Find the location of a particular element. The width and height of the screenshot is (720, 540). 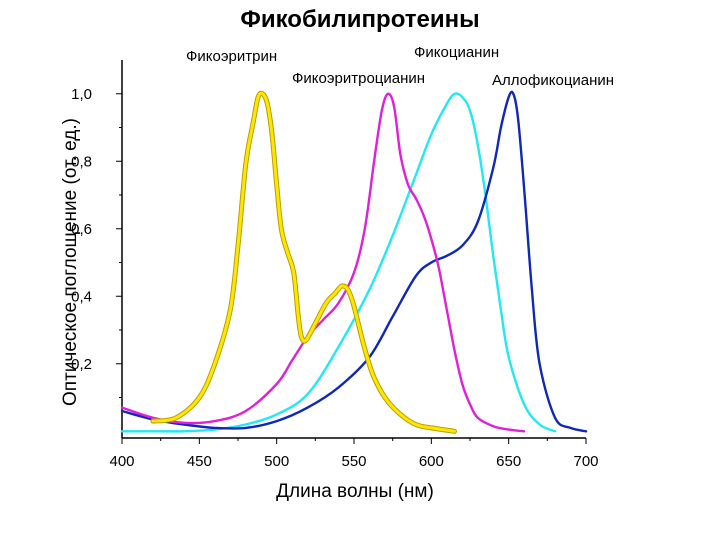

y-tick-label: 0,2 is located at coordinates (81, 364).